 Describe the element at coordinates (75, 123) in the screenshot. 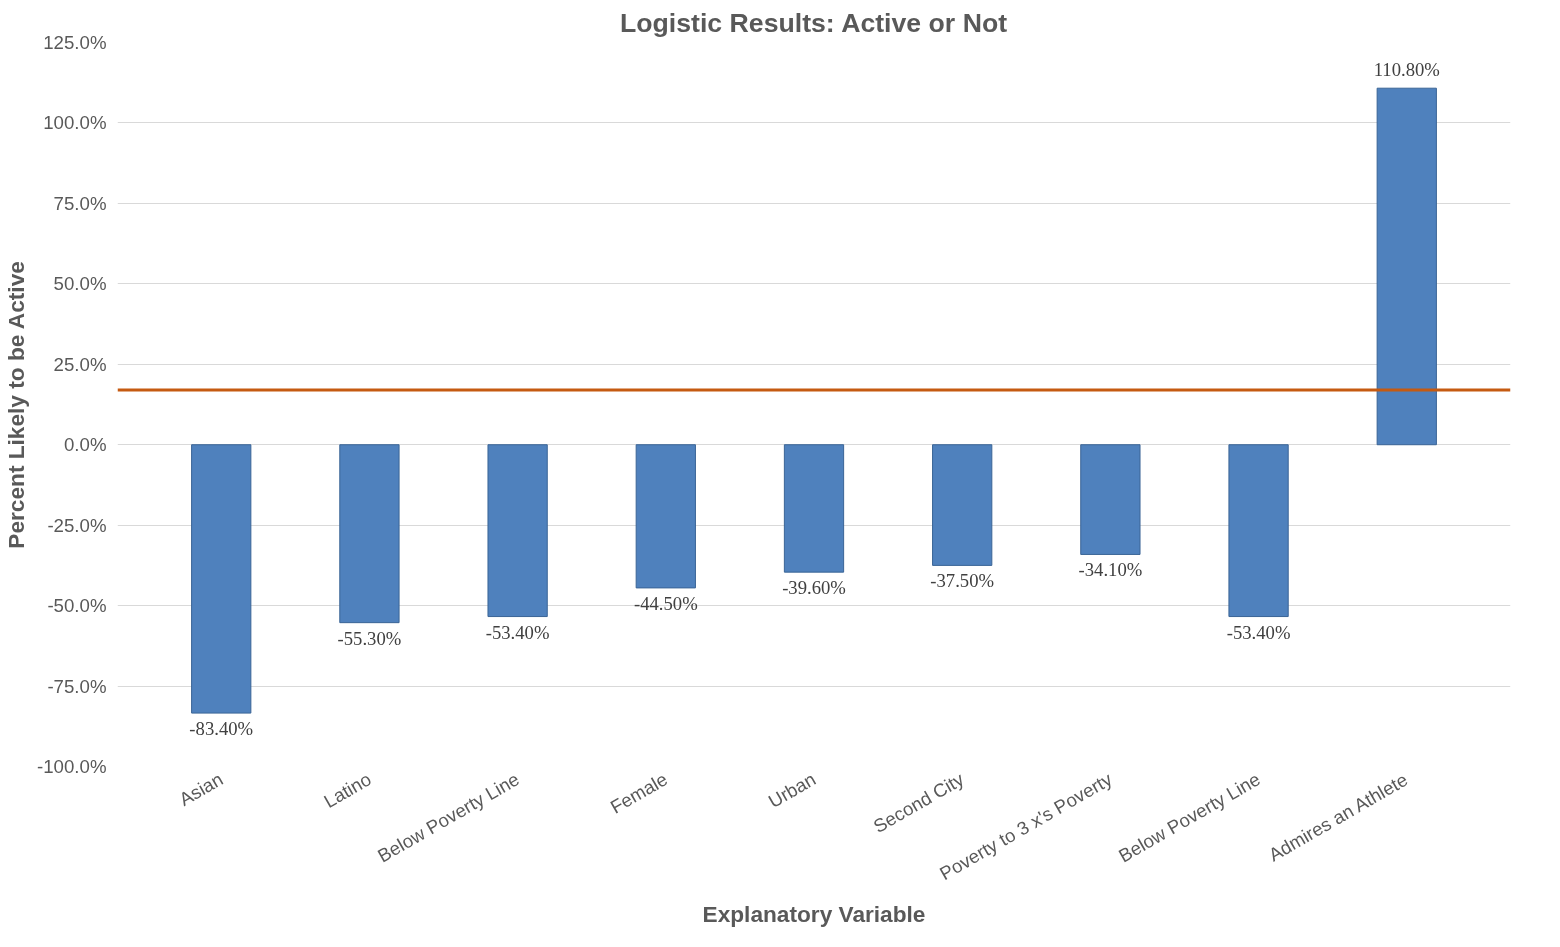

I see `y-tick-label: 100.0%` at that location.